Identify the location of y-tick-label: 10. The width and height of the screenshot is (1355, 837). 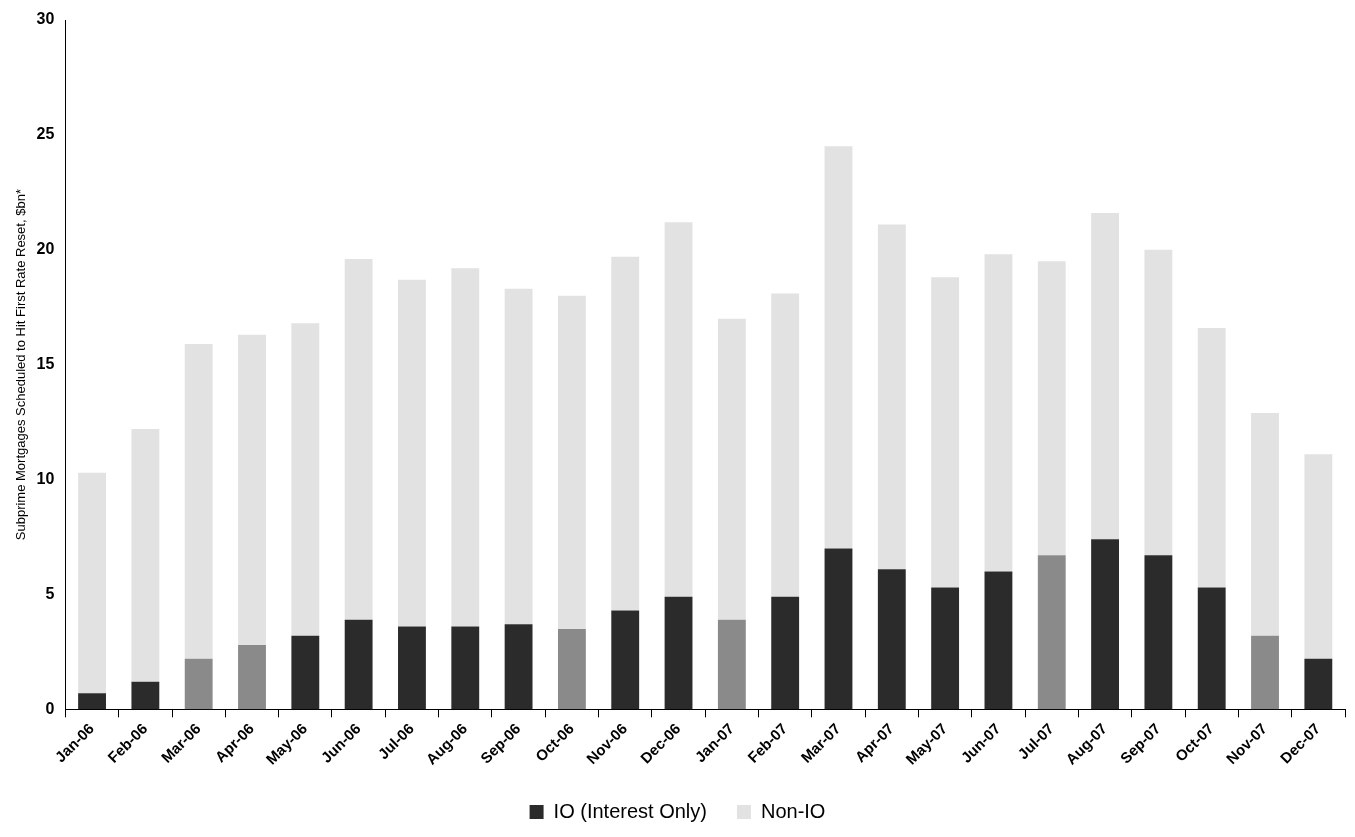
(45, 478).